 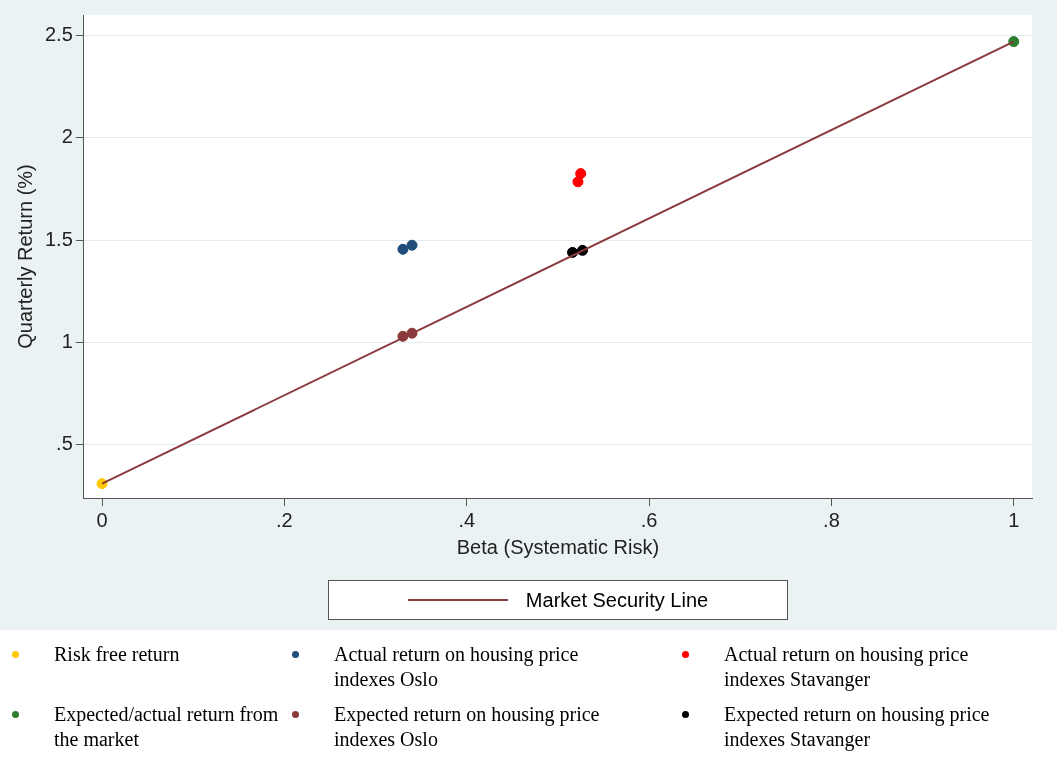 What do you see at coordinates (558, 546) in the screenshot?
I see `x-axis-title: Beta (Systematic Risk)` at bounding box center [558, 546].